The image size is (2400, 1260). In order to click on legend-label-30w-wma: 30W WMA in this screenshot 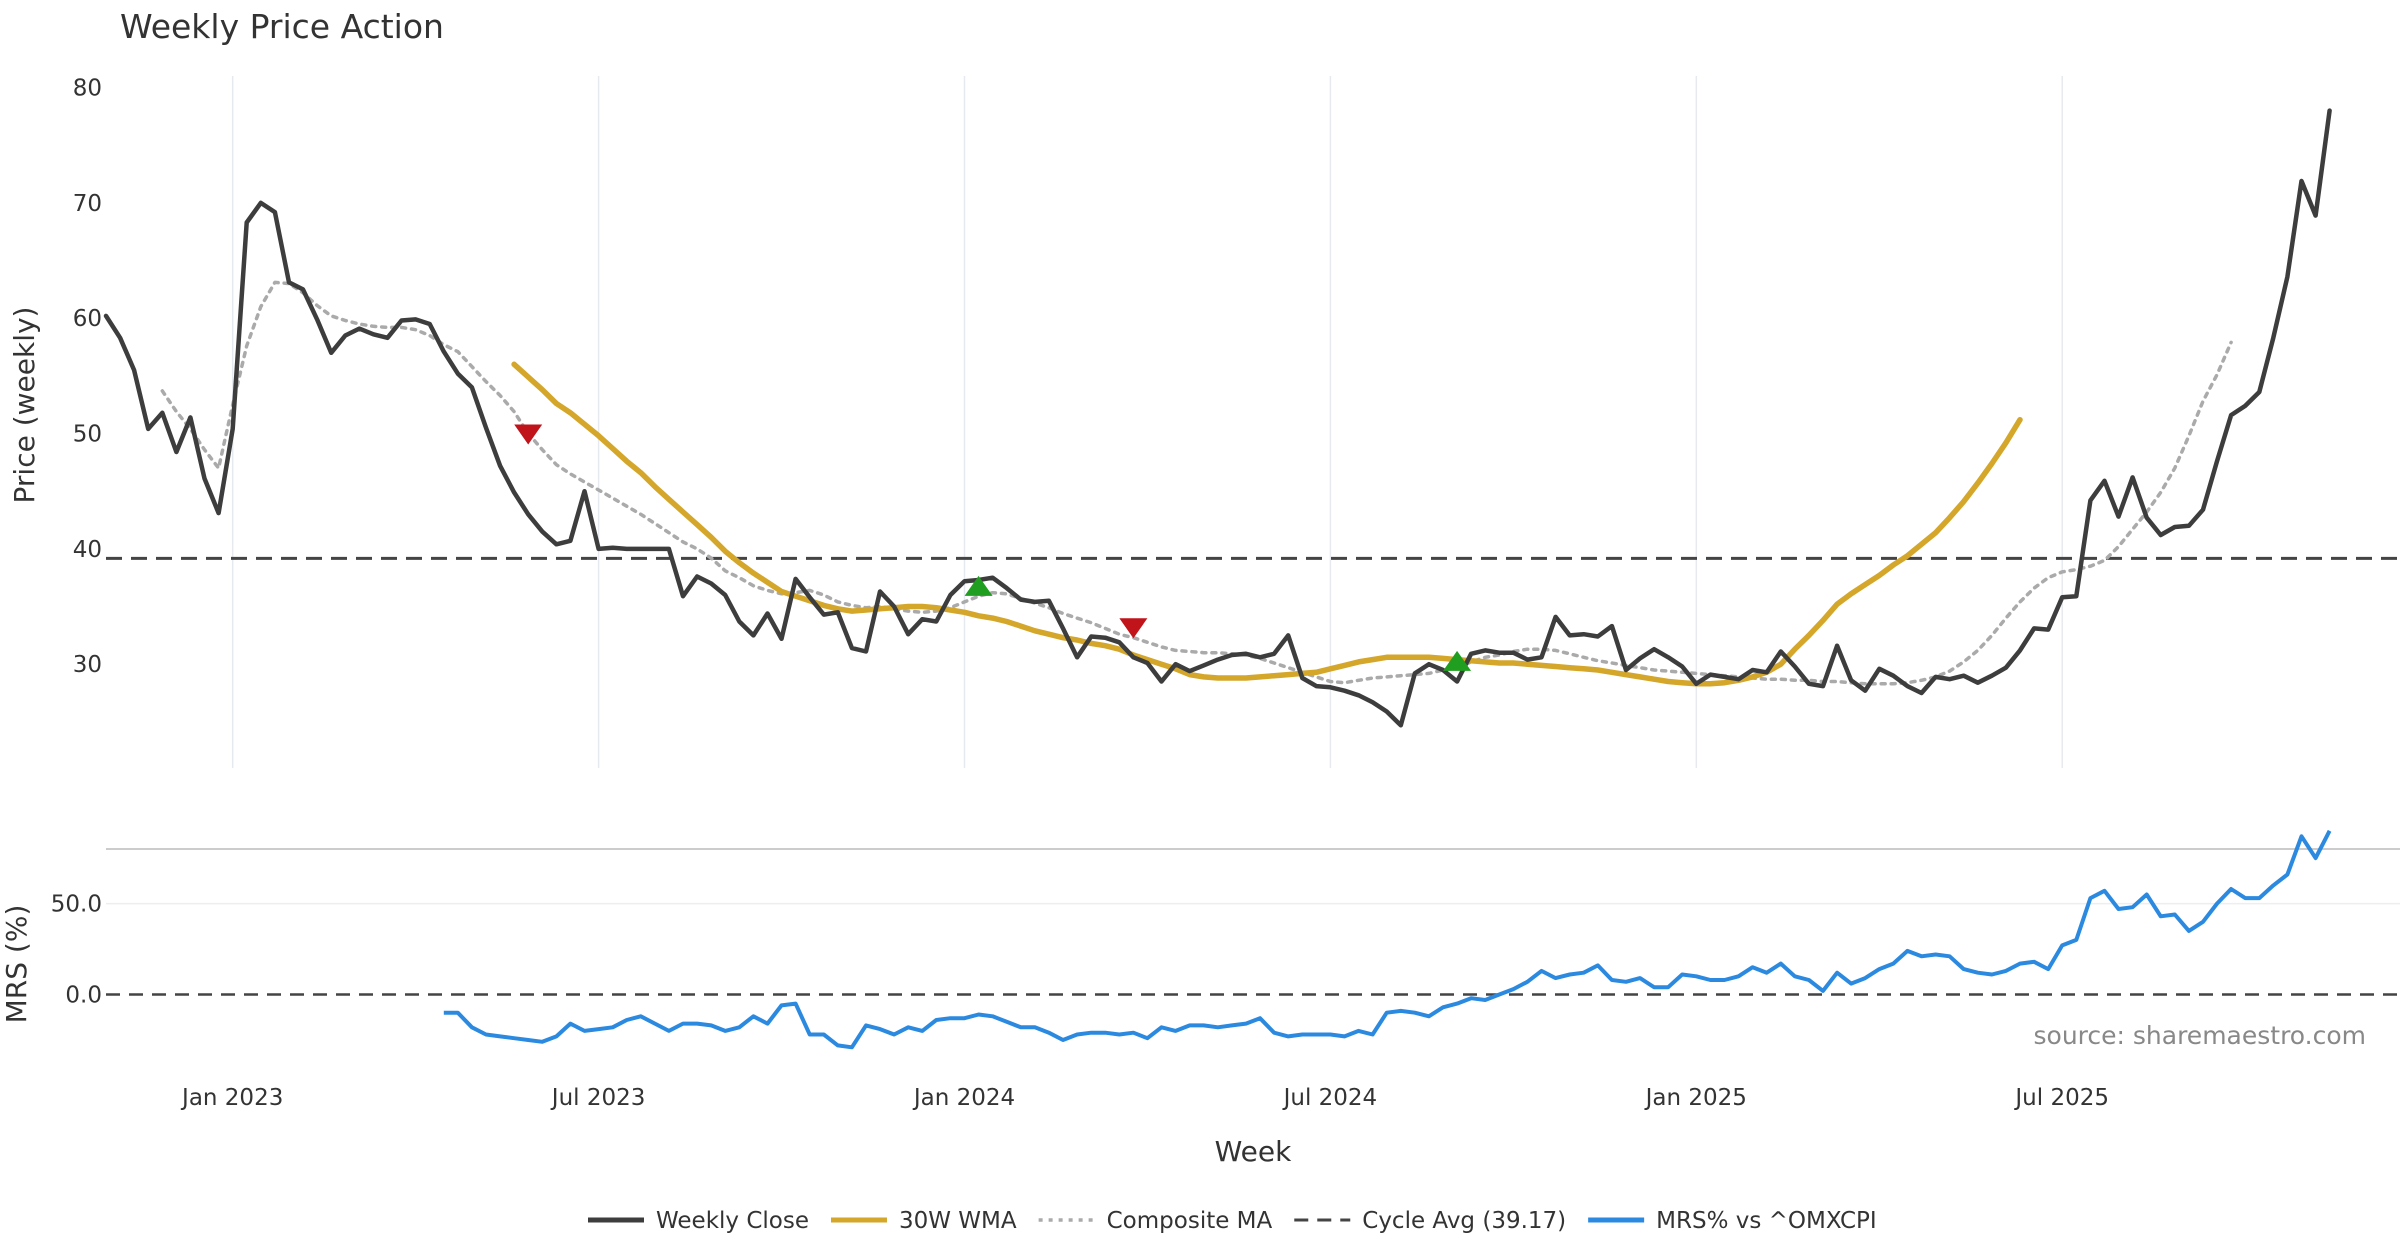, I will do `click(958, 1221)`.